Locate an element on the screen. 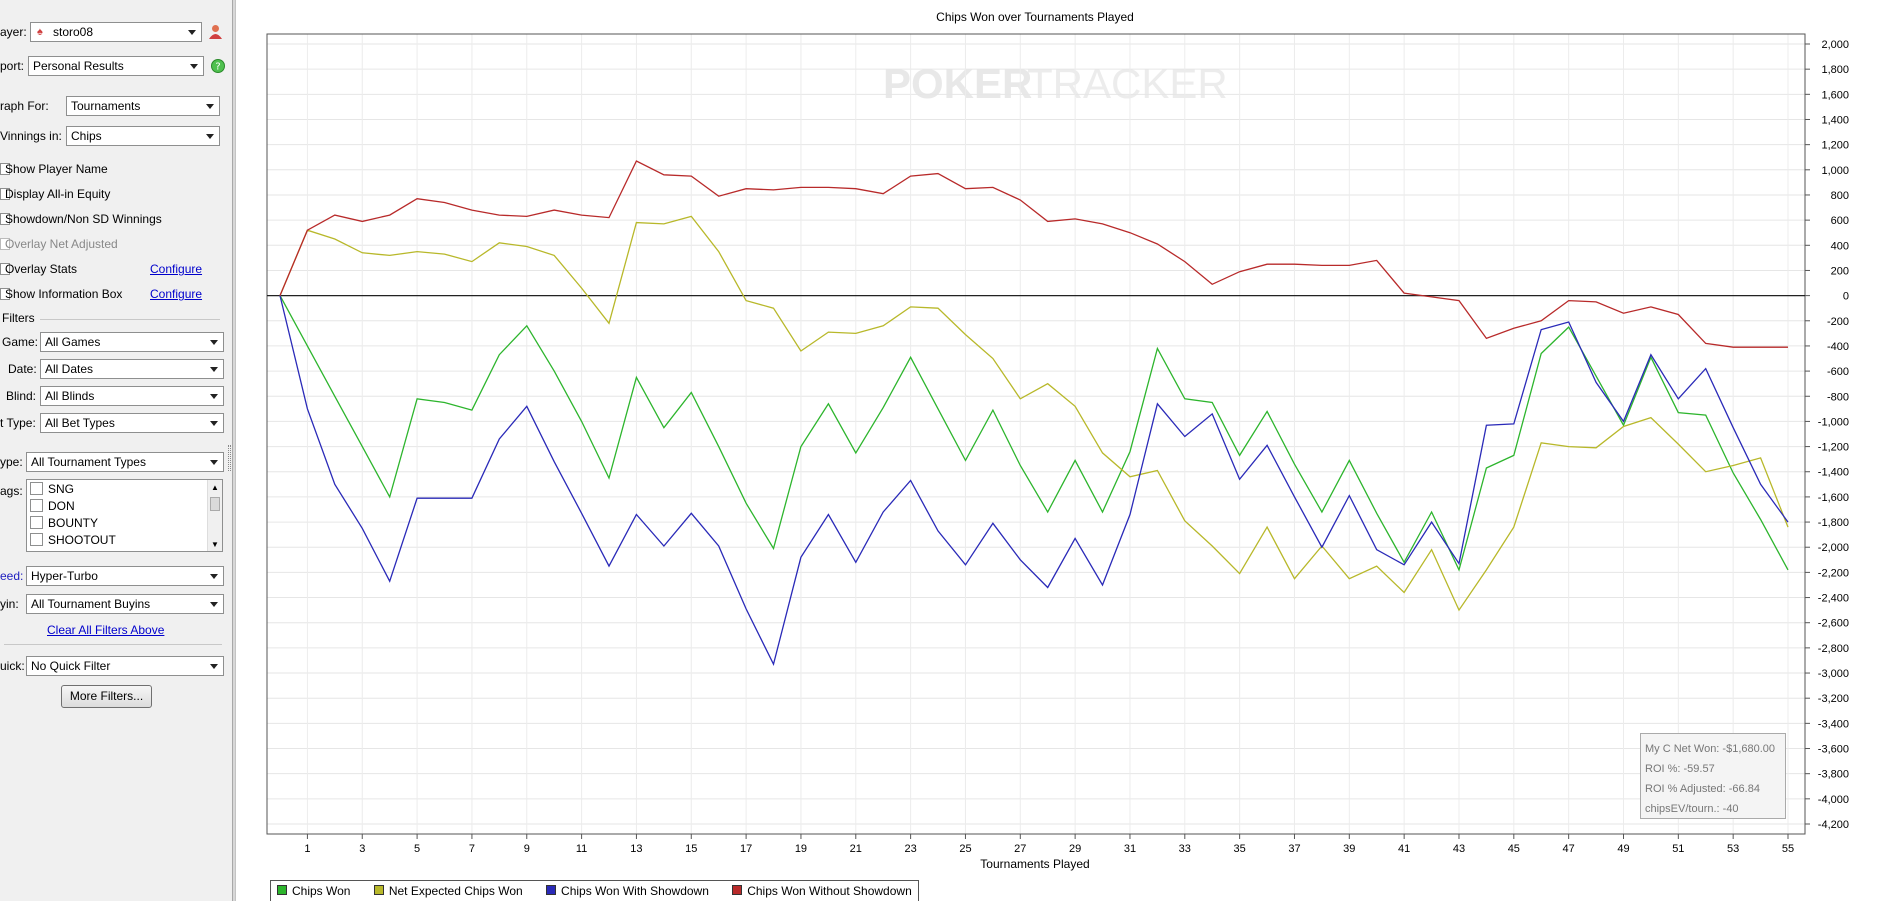  user-icon is located at coordinates (215, 31).